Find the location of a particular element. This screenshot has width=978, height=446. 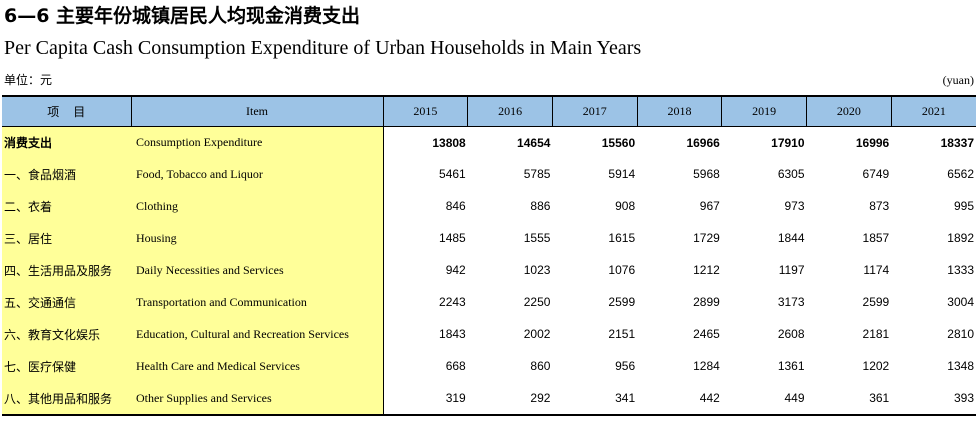

cell-value: 1729 is located at coordinates (706, 238).